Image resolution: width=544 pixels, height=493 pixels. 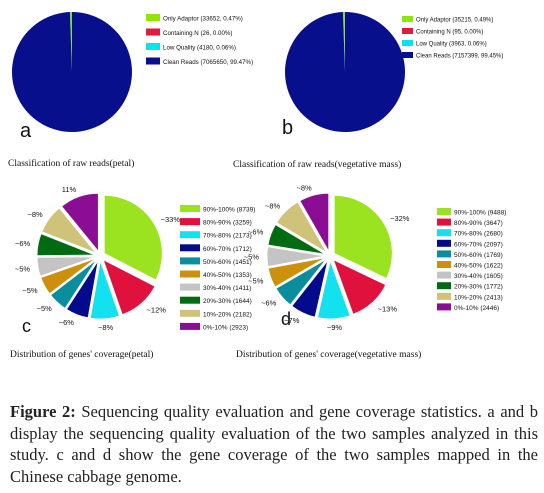 What do you see at coordinates (197, 33) in the screenshot?
I see `legend-label: Containing N (26, 0.00%)` at bounding box center [197, 33].